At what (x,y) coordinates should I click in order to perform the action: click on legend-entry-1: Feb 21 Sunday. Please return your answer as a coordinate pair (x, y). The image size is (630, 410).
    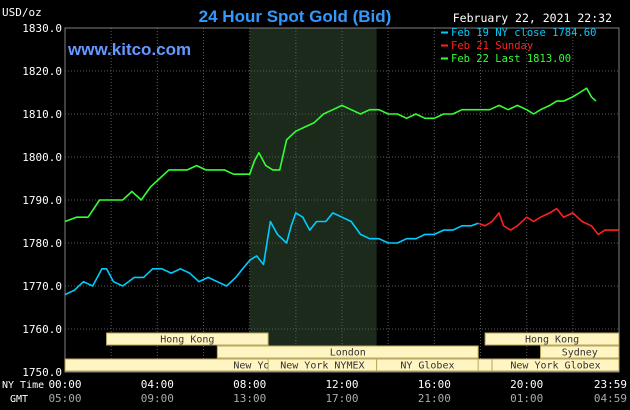
    Looking at the image, I should click on (492, 46).